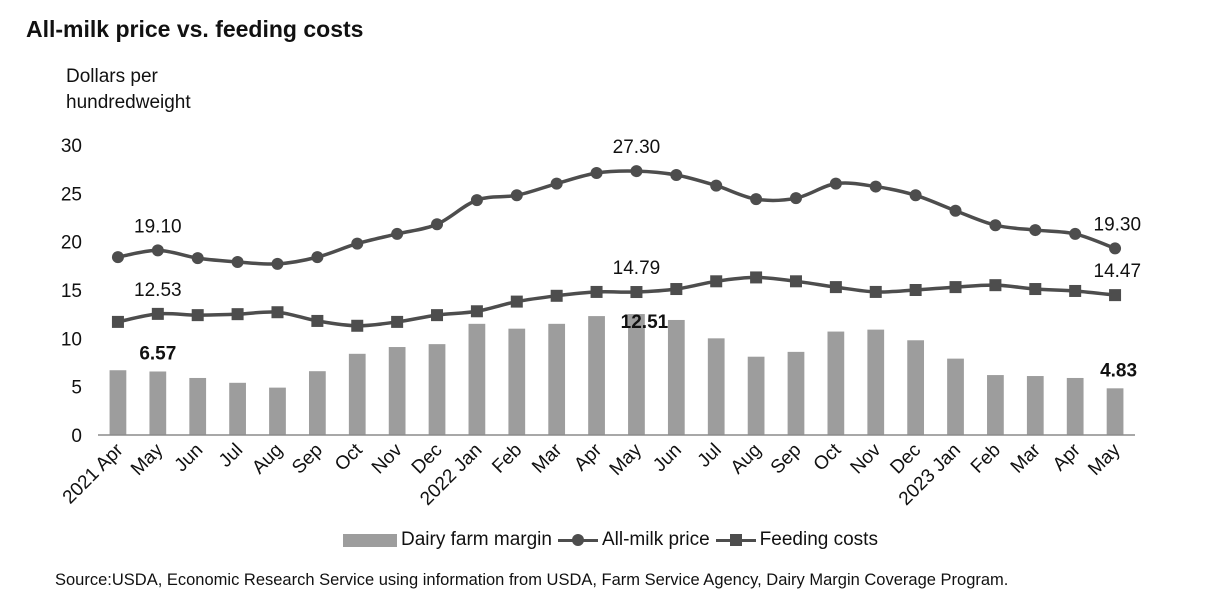 The image size is (1210, 607). I want to click on data-label: 19.10, so click(158, 226).